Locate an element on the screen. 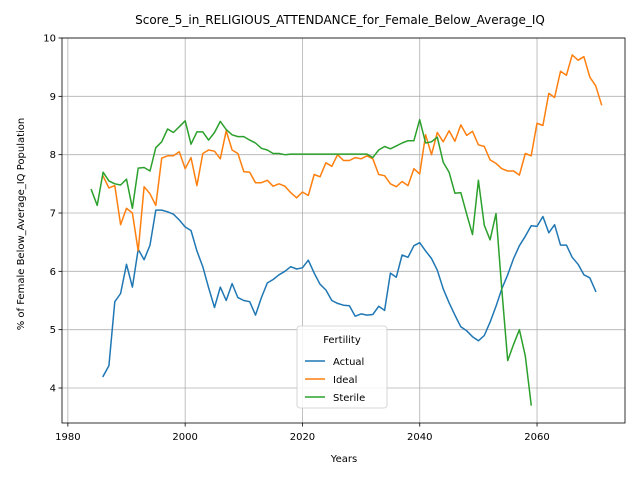 The image size is (640, 480). x-tick-label: 2060 is located at coordinates (536, 437).